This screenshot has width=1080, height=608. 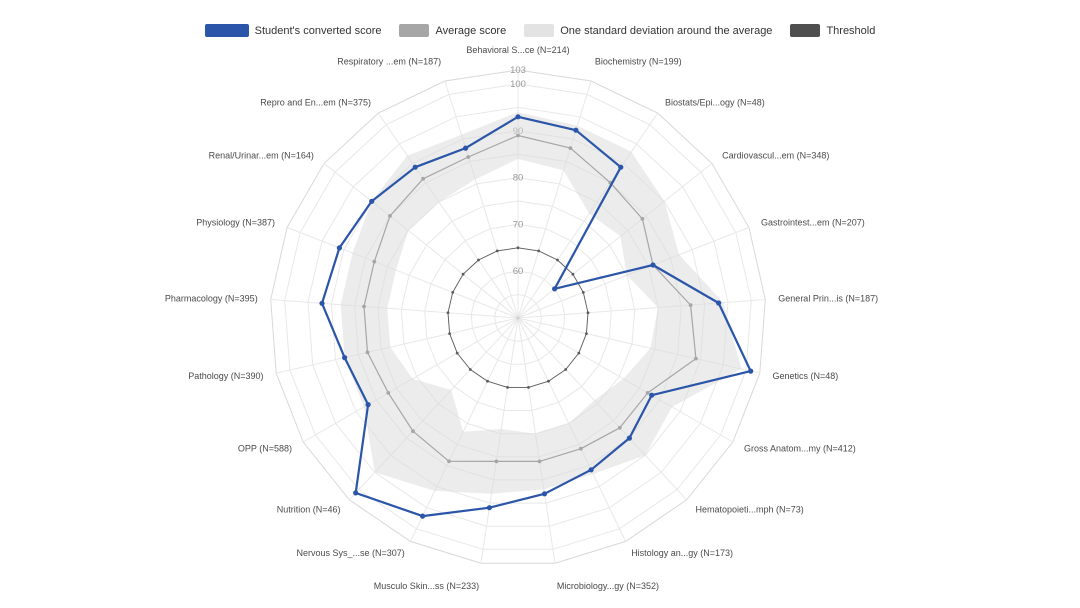 What do you see at coordinates (805, 30) in the screenshot?
I see `legend-swatch-threshold` at bounding box center [805, 30].